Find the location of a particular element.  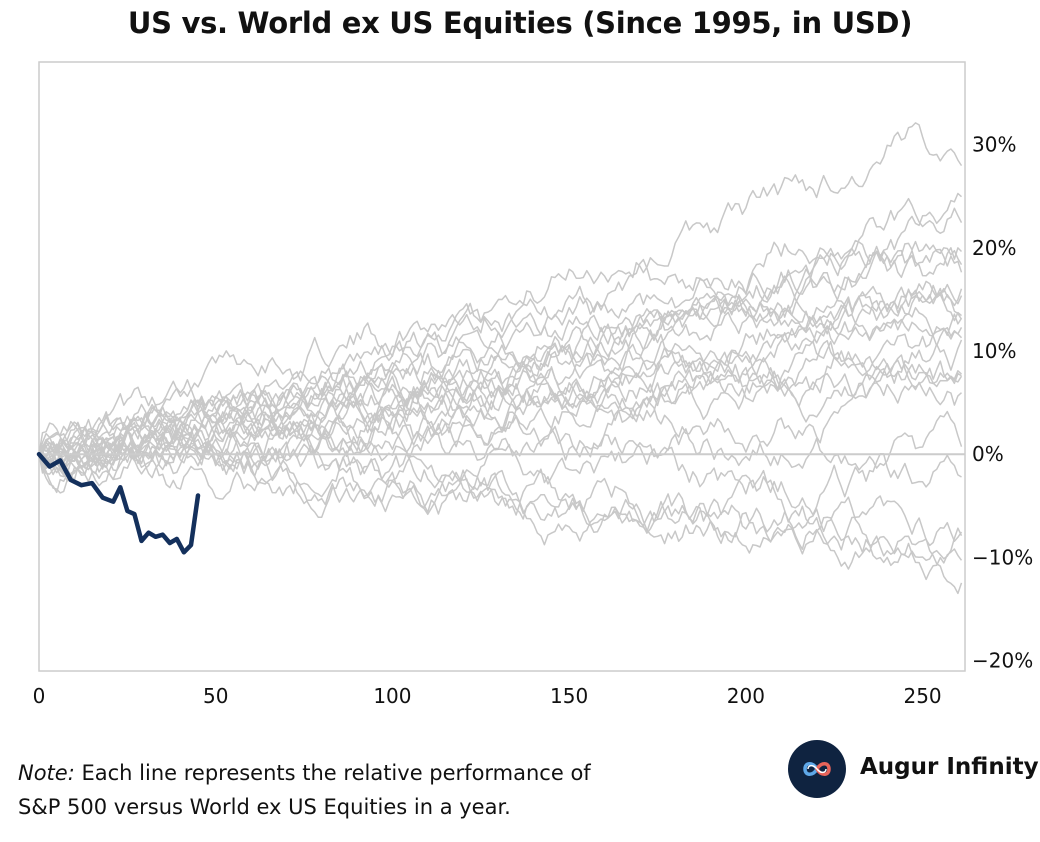

brand-logo is located at coordinates (817, 769).